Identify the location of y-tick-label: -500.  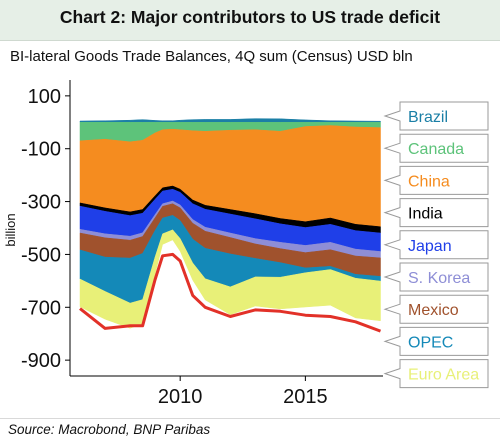
(41, 255).